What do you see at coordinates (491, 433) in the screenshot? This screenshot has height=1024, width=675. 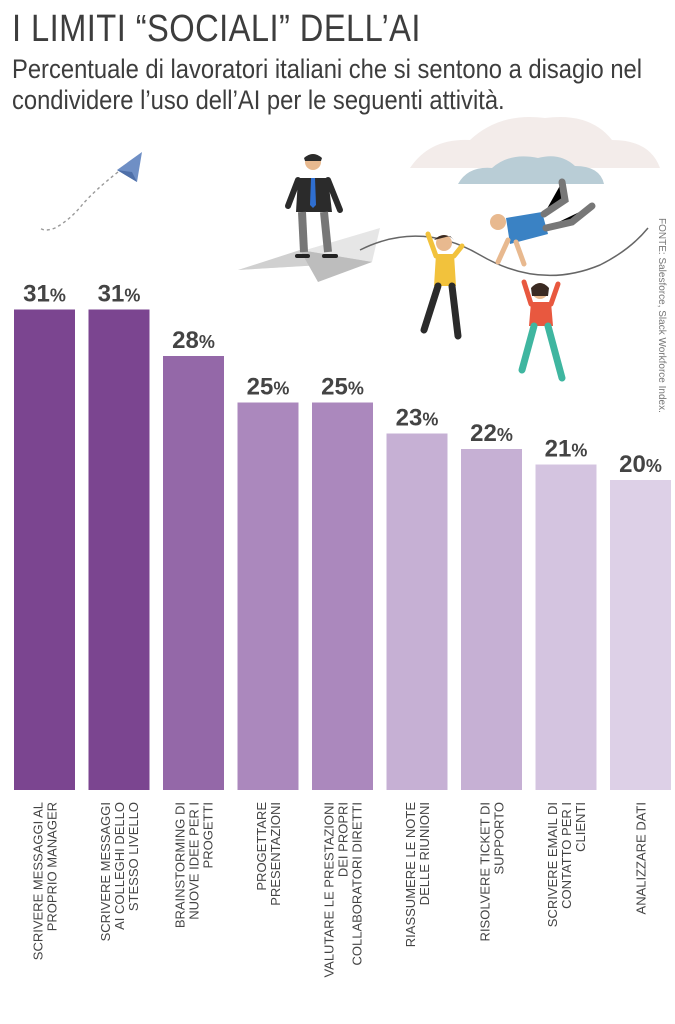 I see `bar-value-label: 22%` at bounding box center [491, 433].